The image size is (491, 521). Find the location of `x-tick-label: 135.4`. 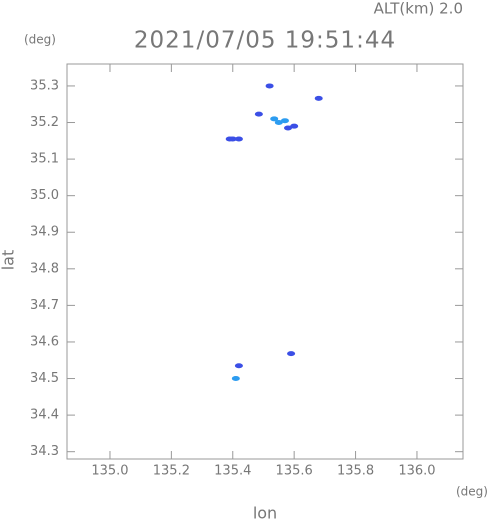

x-tick-label: 135.4 is located at coordinates (232, 471).